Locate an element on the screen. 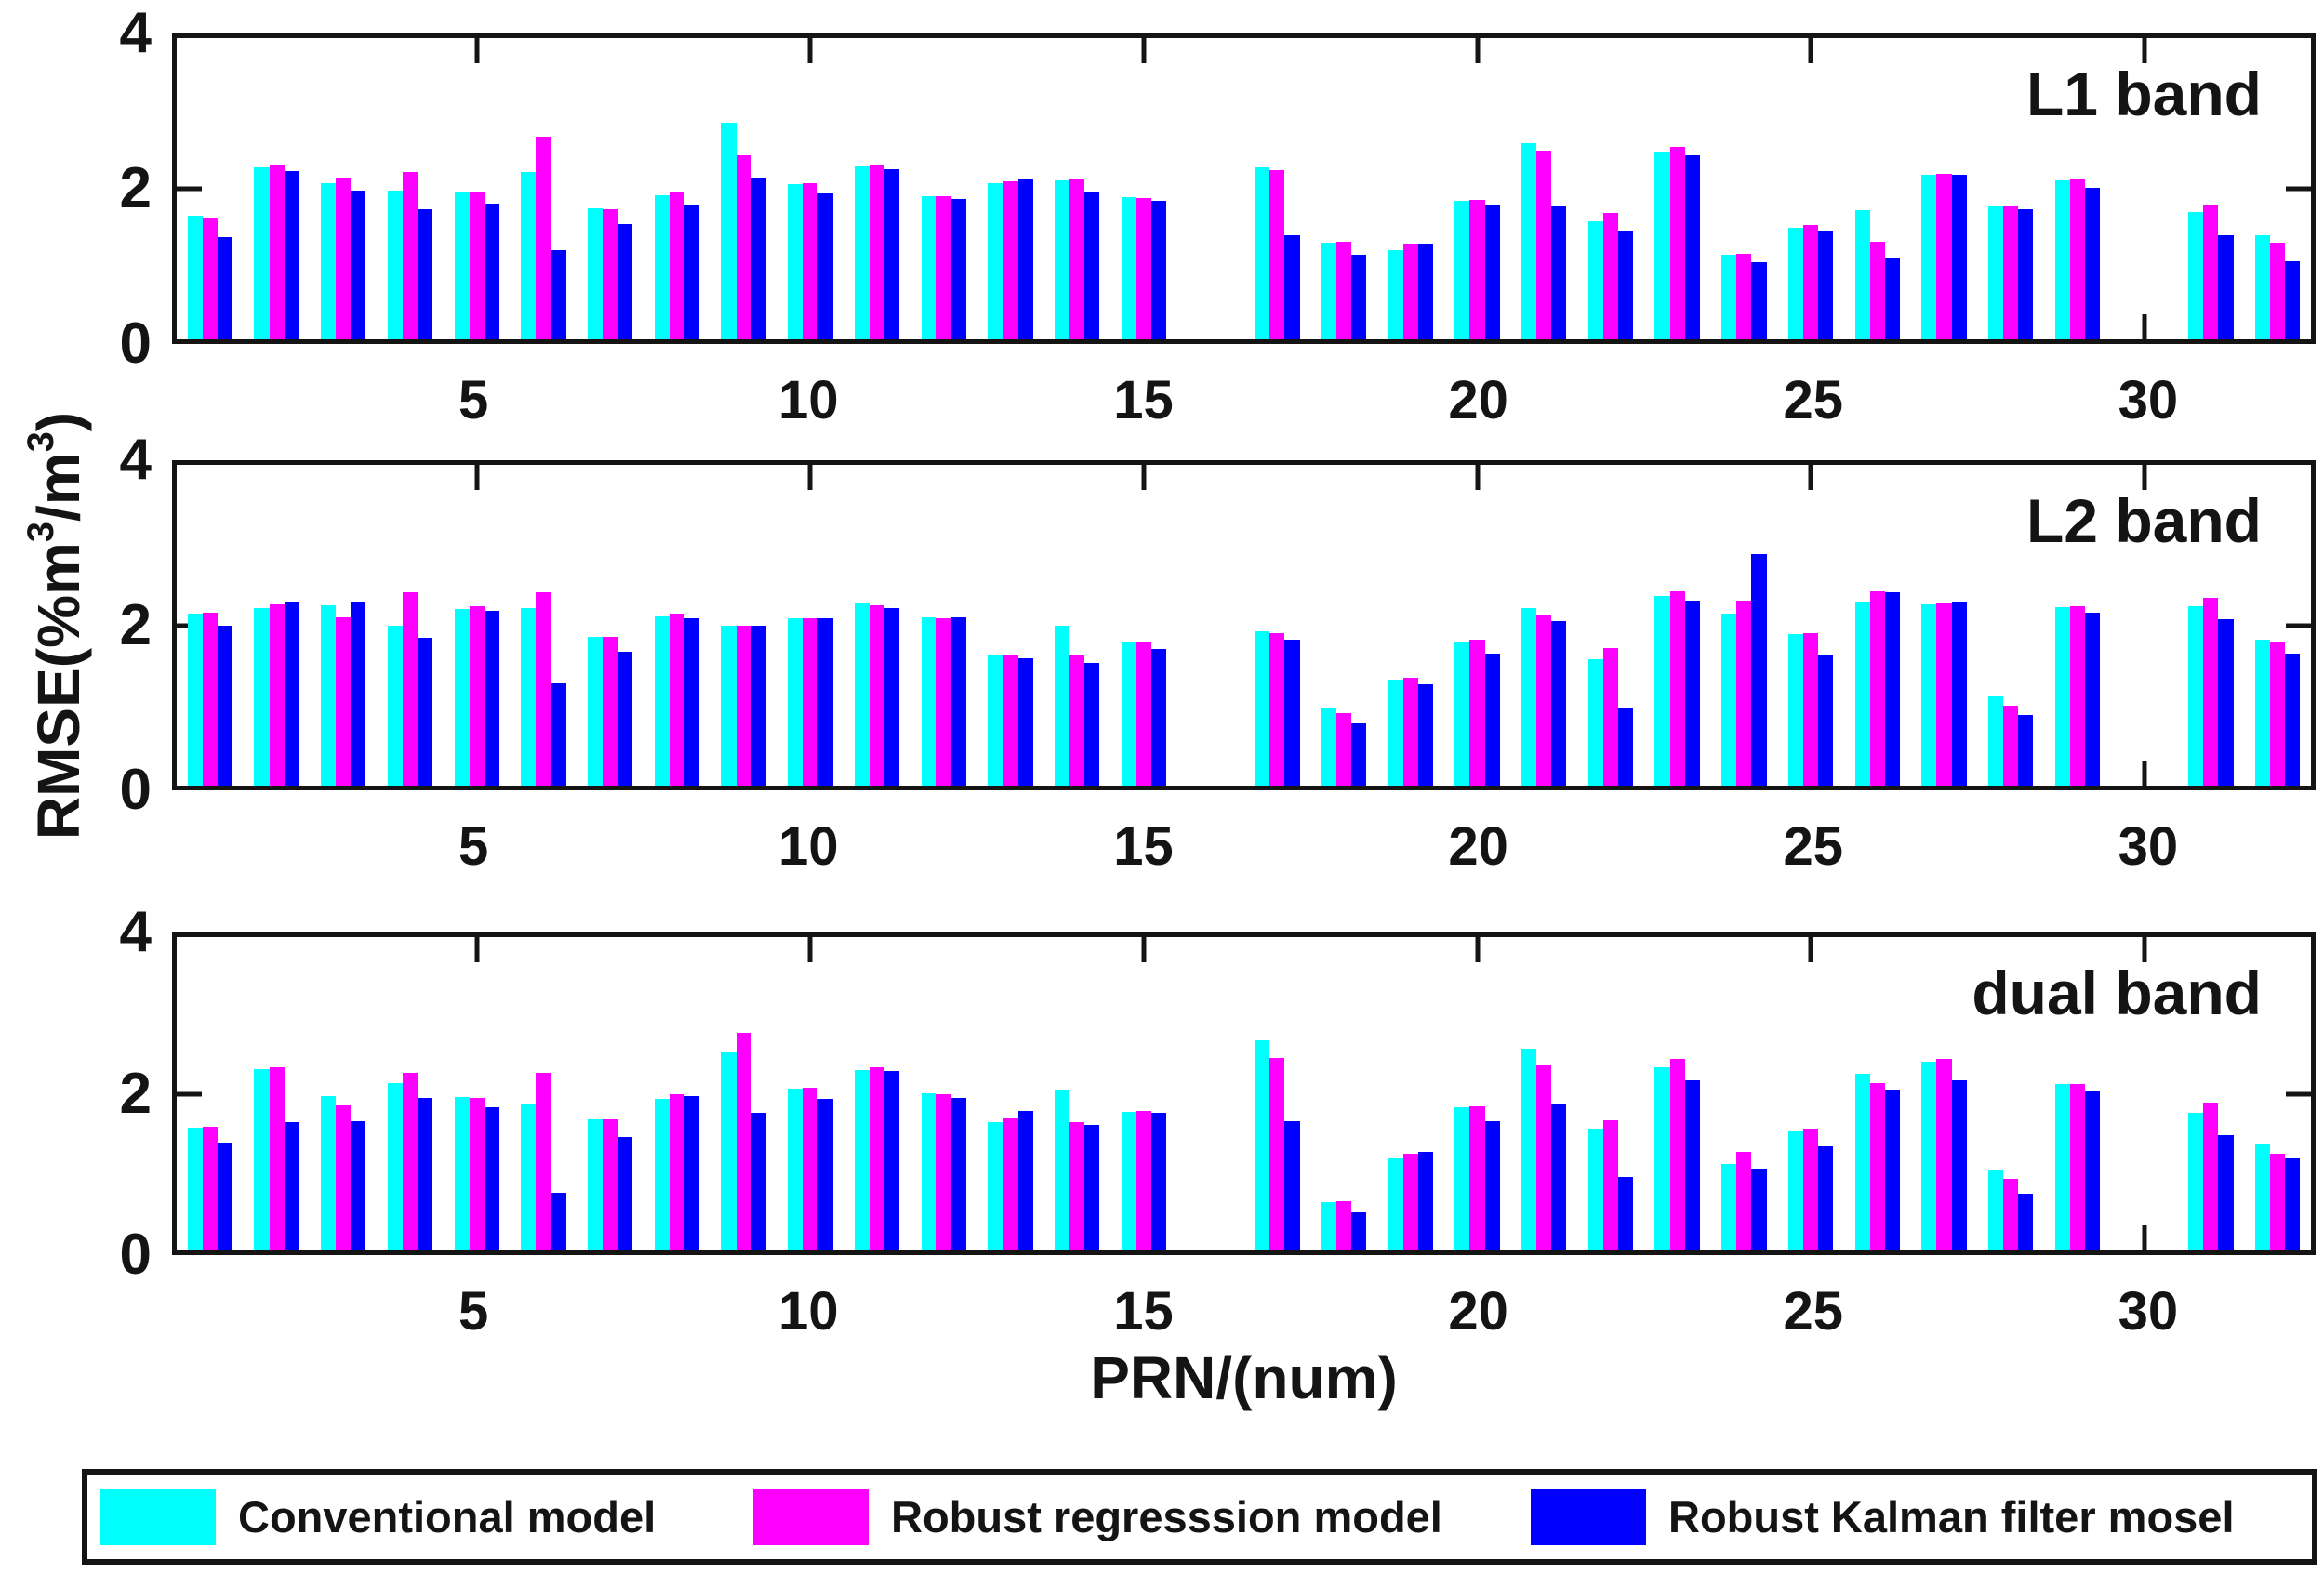 The image size is (2324, 1574). legend-swatch-conventional is located at coordinates (158, 1517).